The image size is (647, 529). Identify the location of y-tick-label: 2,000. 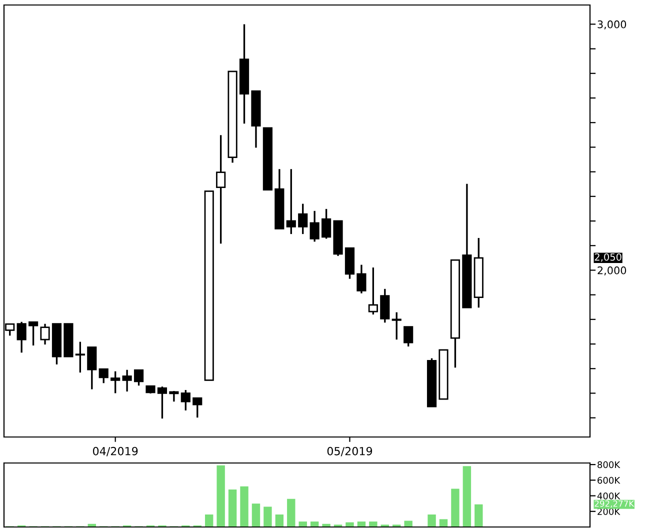
(612, 271).